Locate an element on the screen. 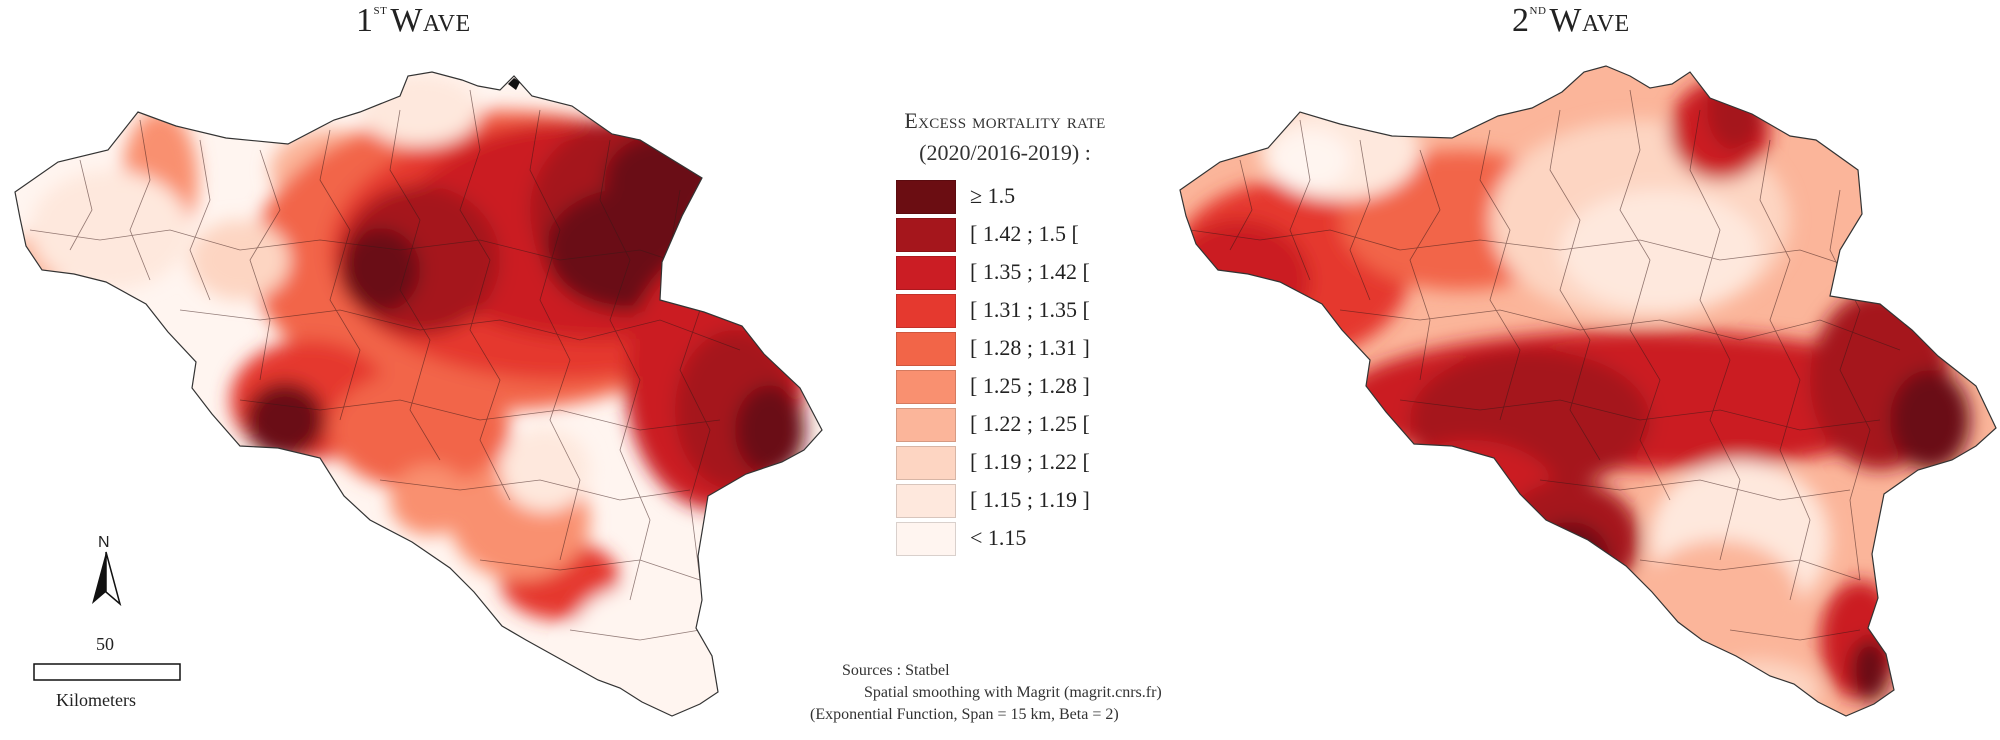 Image resolution: width=2000 pixels, height=740 pixels. scale-bar is located at coordinates (107, 672).